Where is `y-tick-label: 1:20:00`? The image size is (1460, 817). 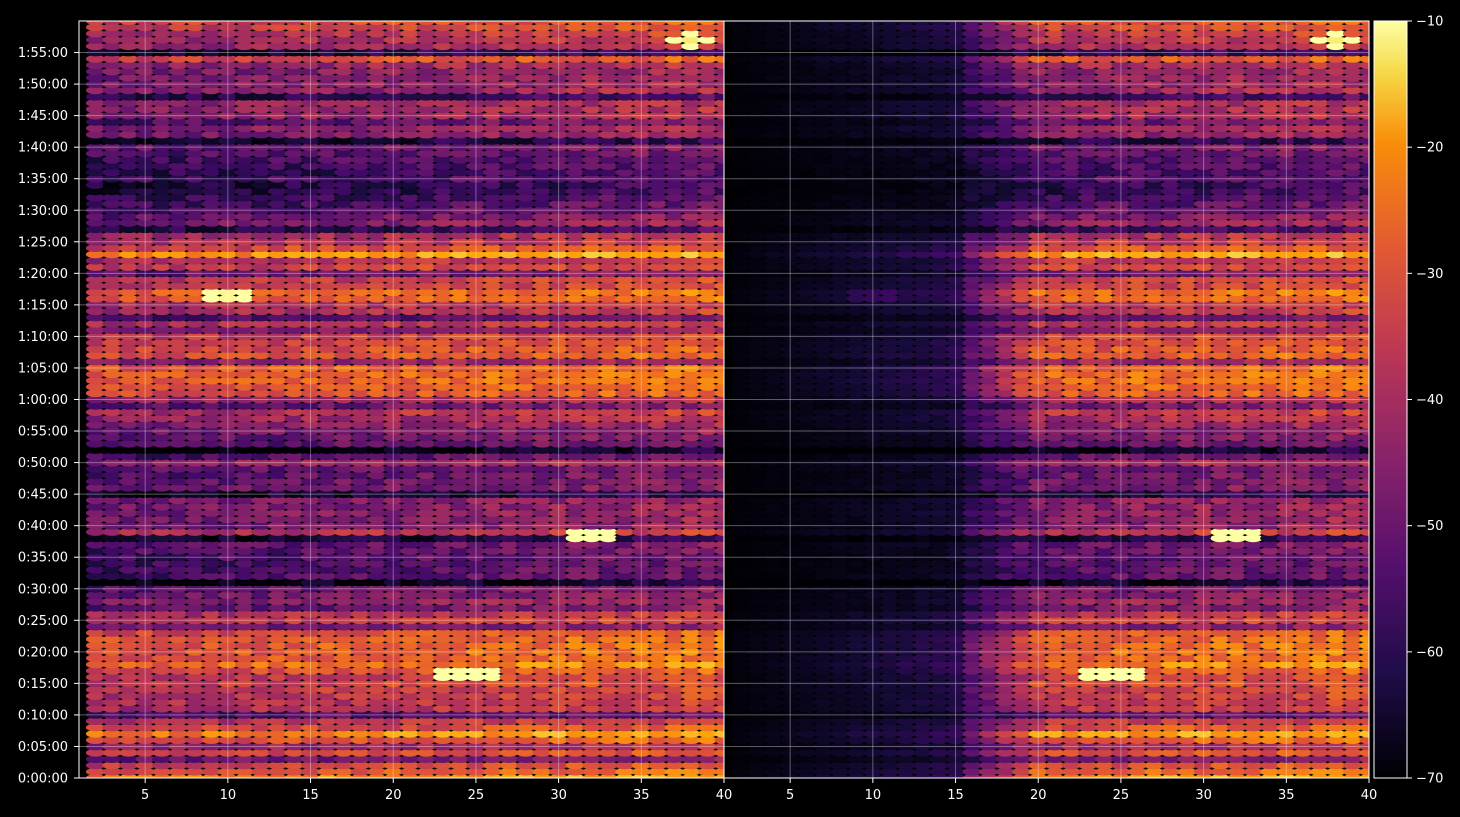 y-tick-label: 1:20:00 is located at coordinates (43, 274).